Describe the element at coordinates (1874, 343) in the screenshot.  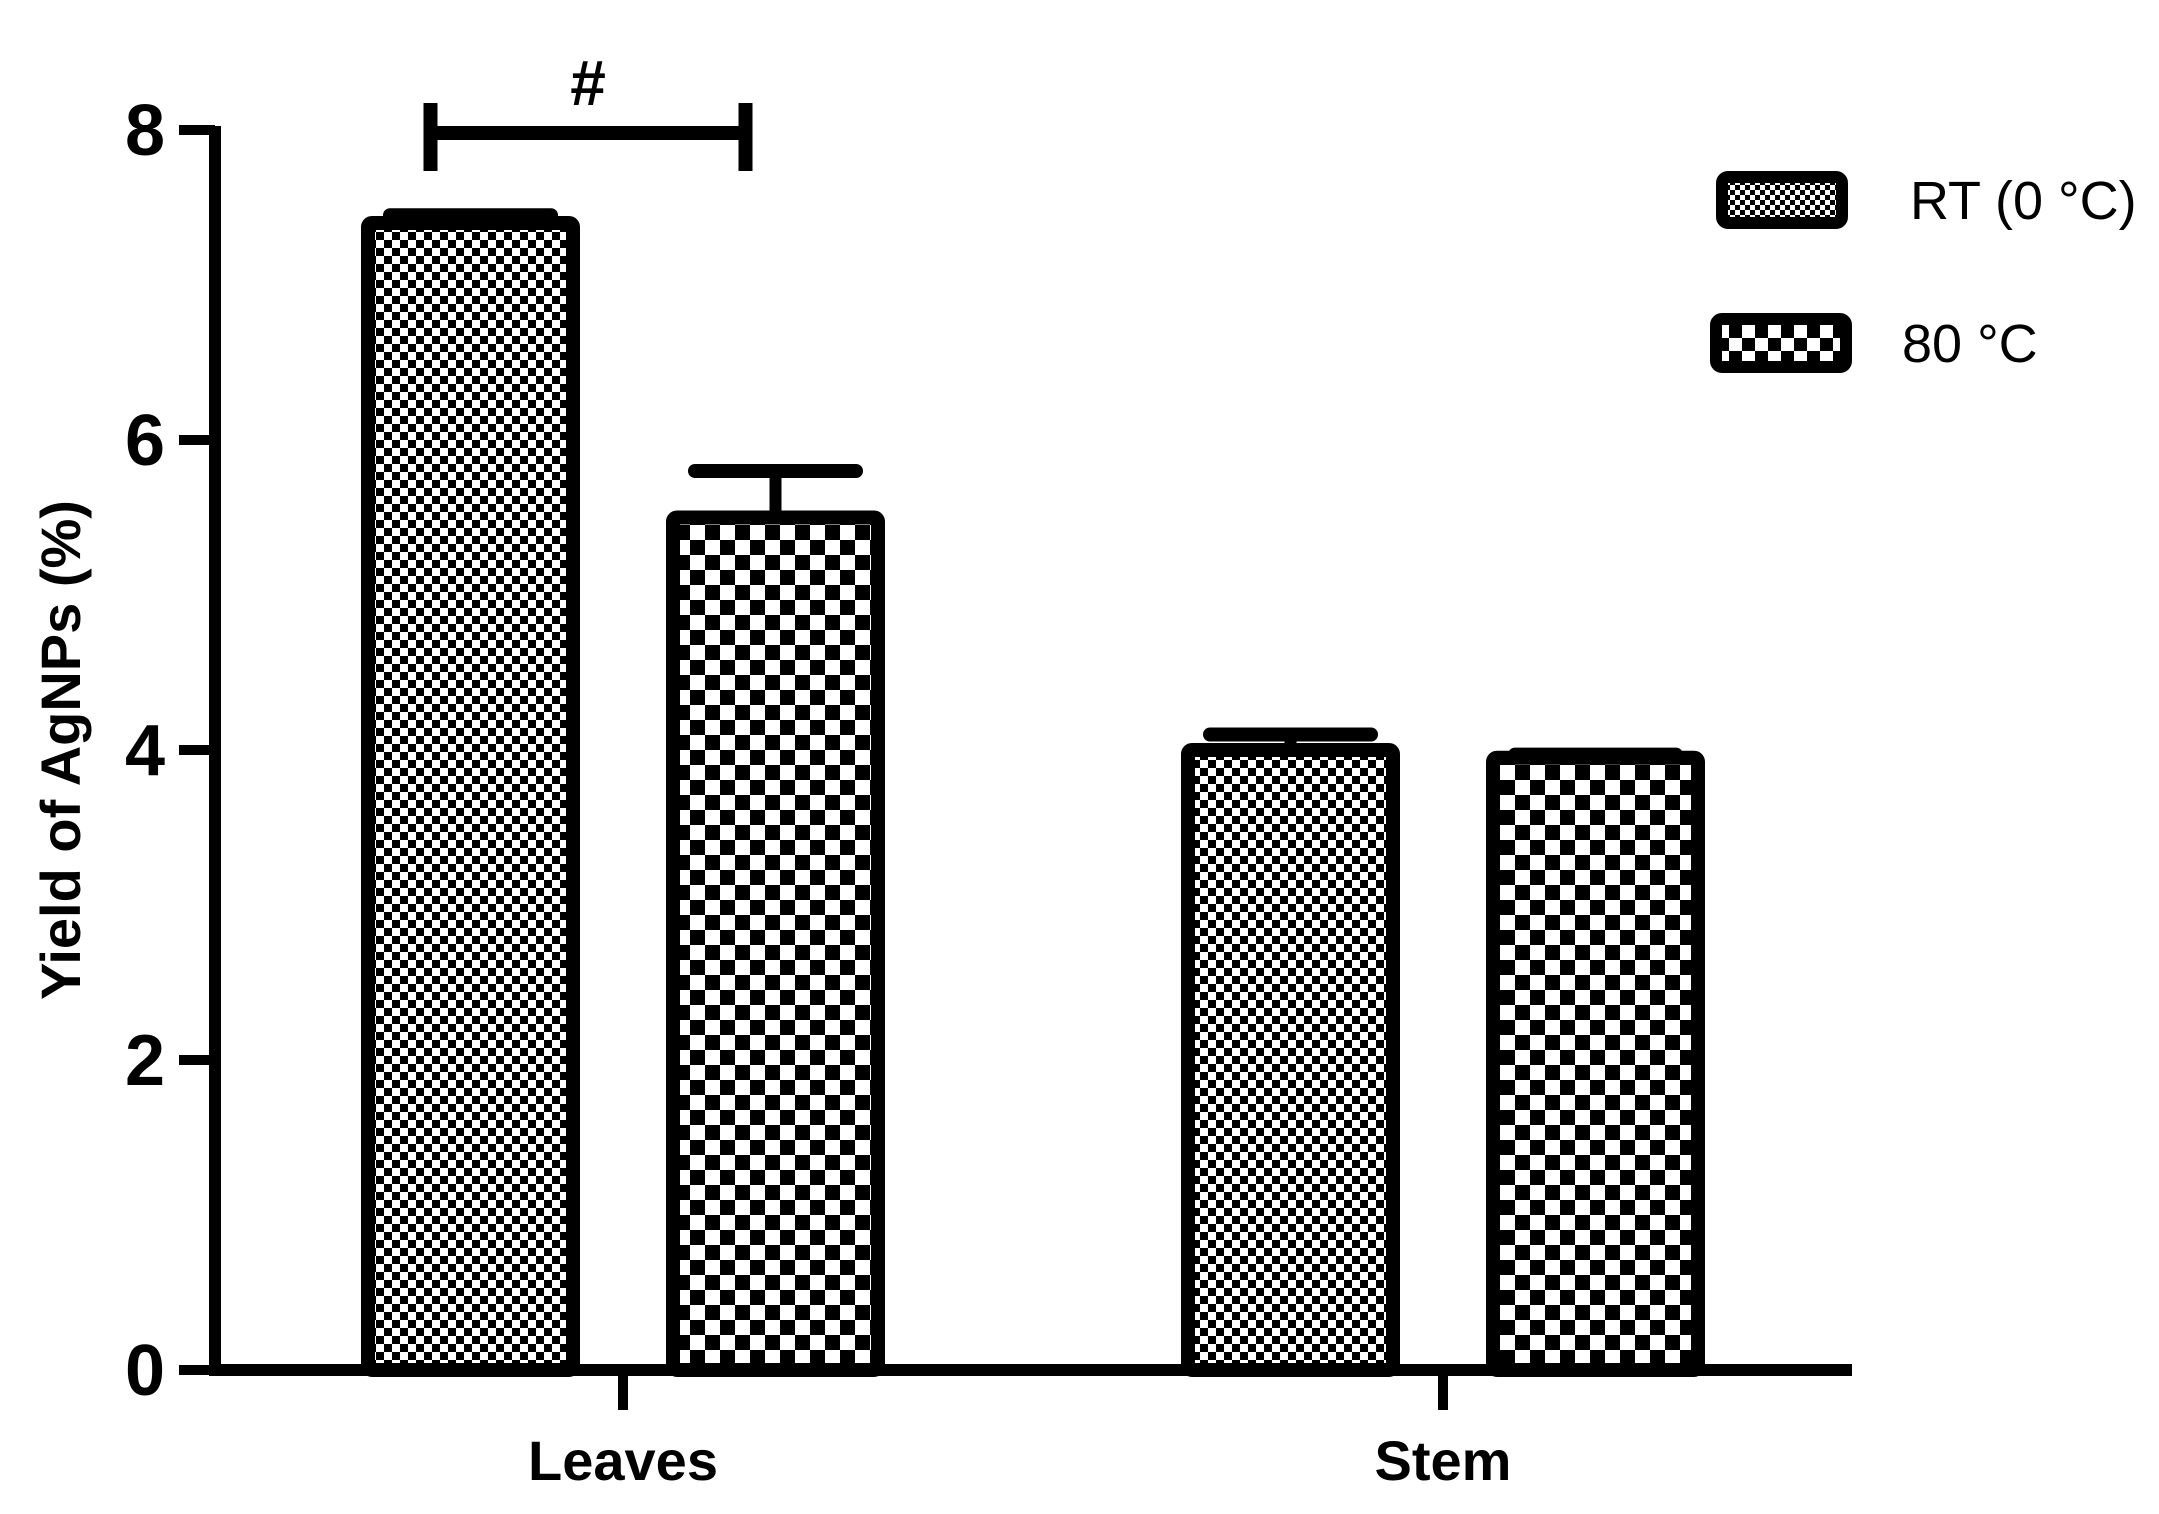
I see `legend-item-1: 80 °C` at that location.